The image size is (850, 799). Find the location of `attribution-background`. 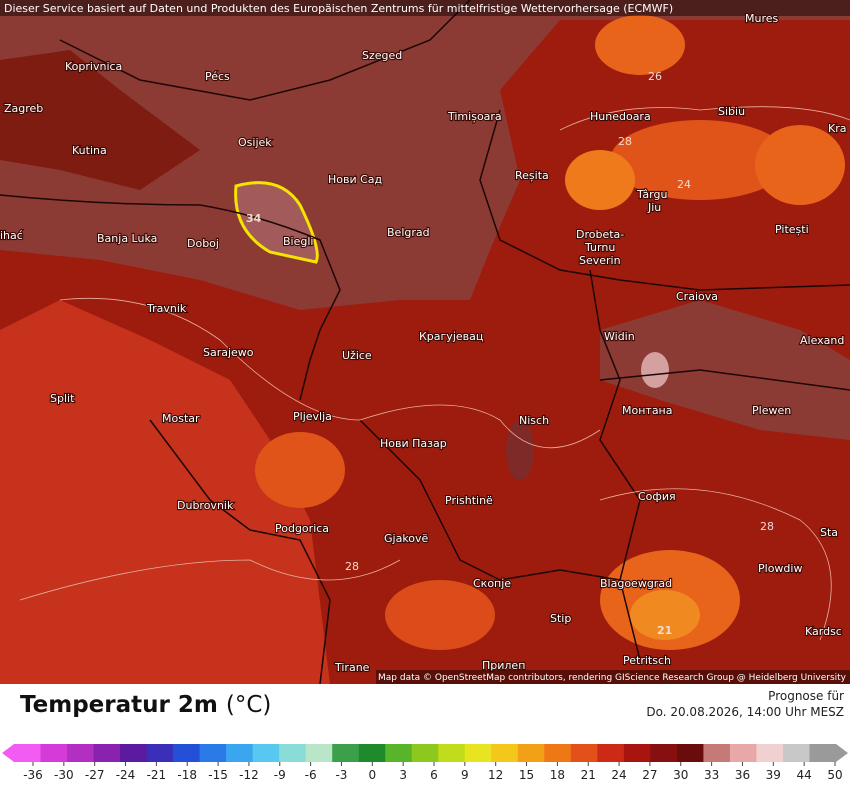

attribution-background is located at coordinates (613, 677).